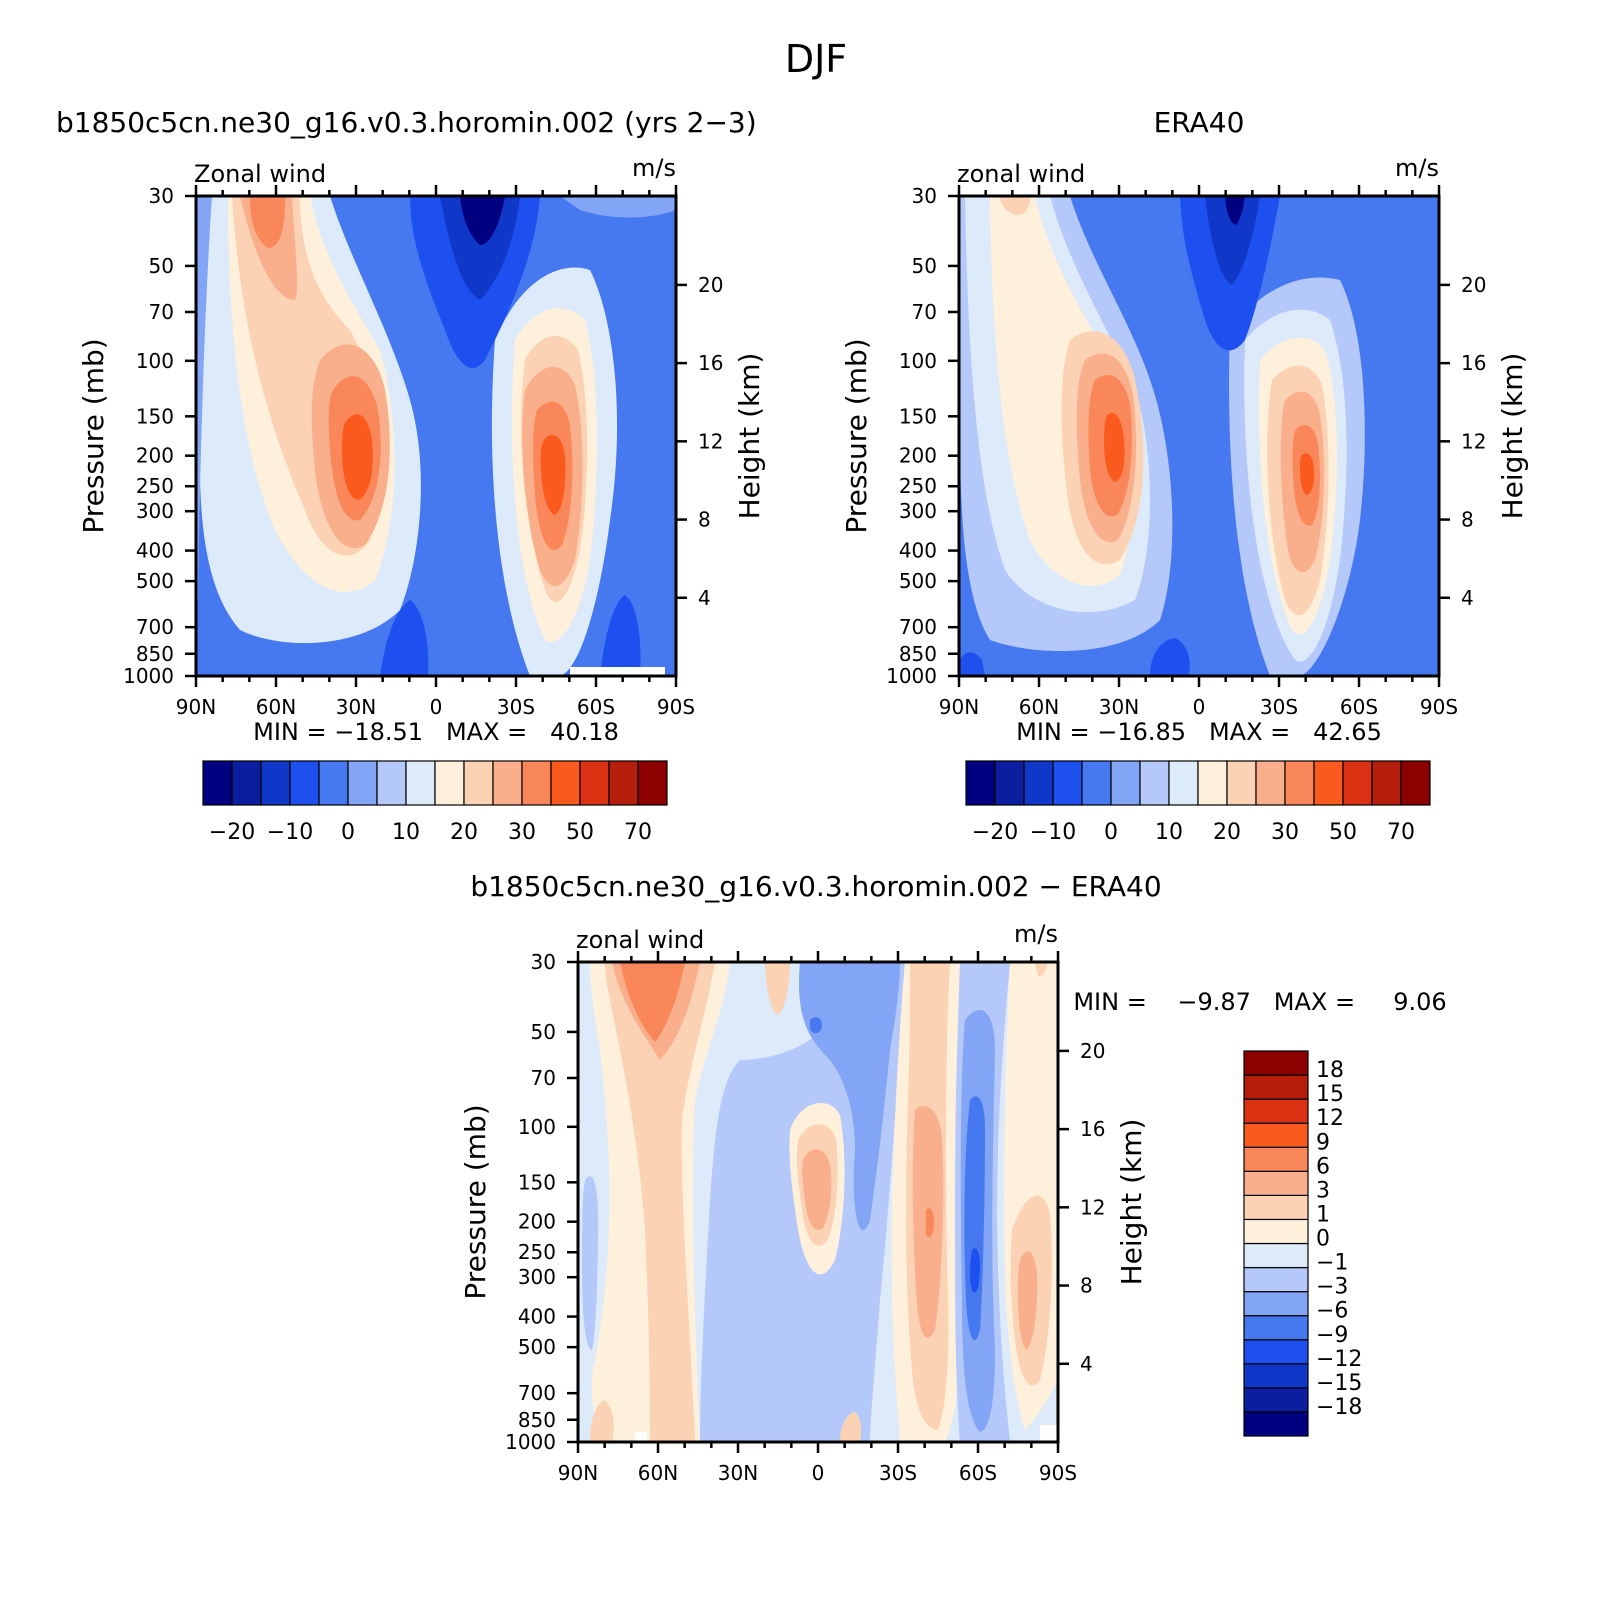  Describe the element at coordinates (260, 174) in the screenshot. I see `left-string: Zonal wind` at that location.